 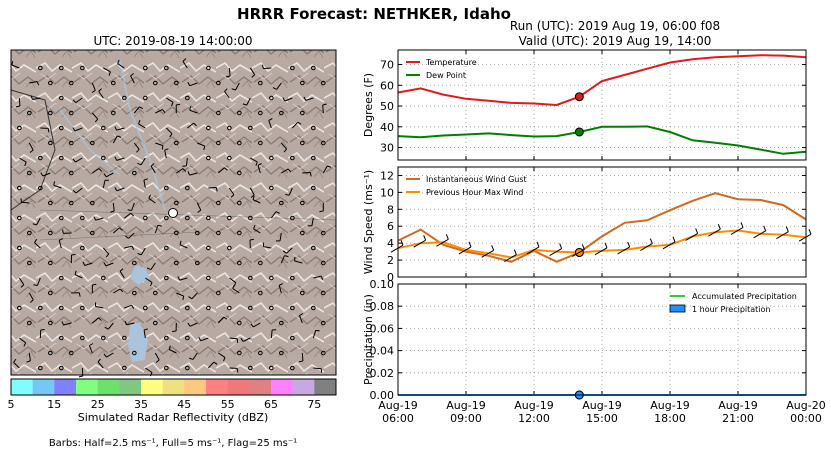 What do you see at coordinates (382, 395) in the screenshot?
I see `y-tick-label: 0.00` at bounding box center [382, 395].